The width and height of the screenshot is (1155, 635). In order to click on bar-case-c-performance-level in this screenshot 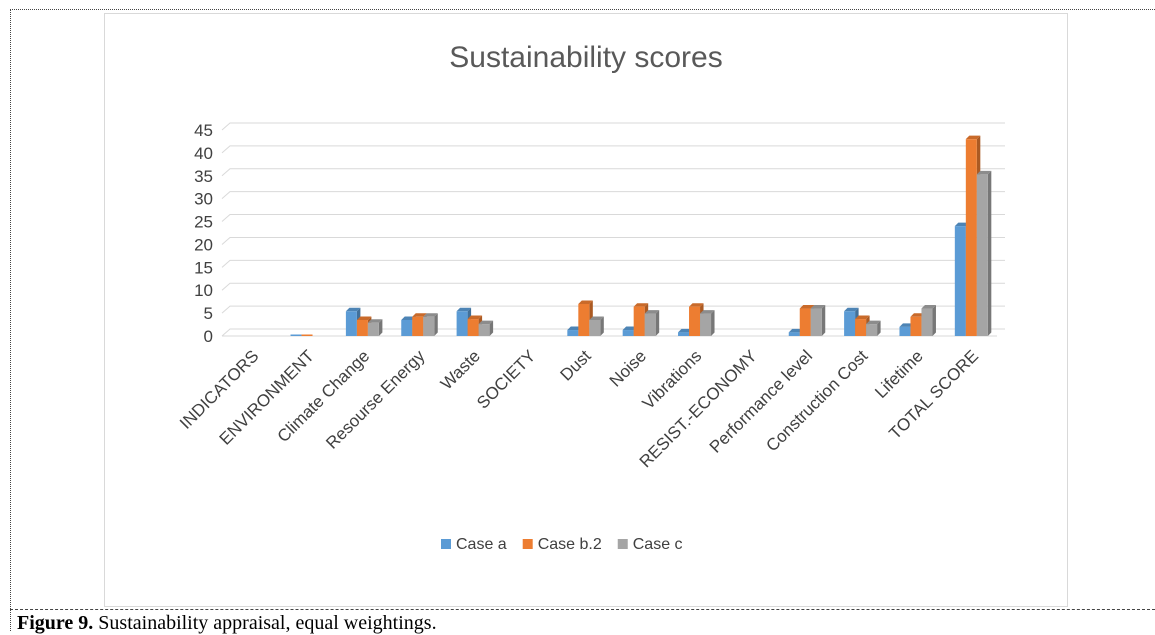, I will do `click(818, 320)`.